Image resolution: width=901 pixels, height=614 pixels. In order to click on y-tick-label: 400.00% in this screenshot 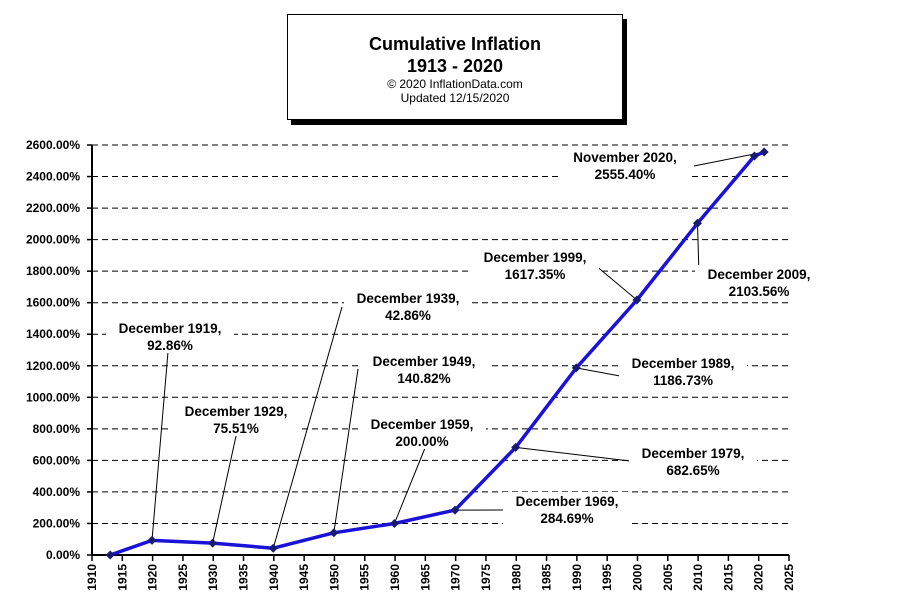, I will do `click(57, 492)`.